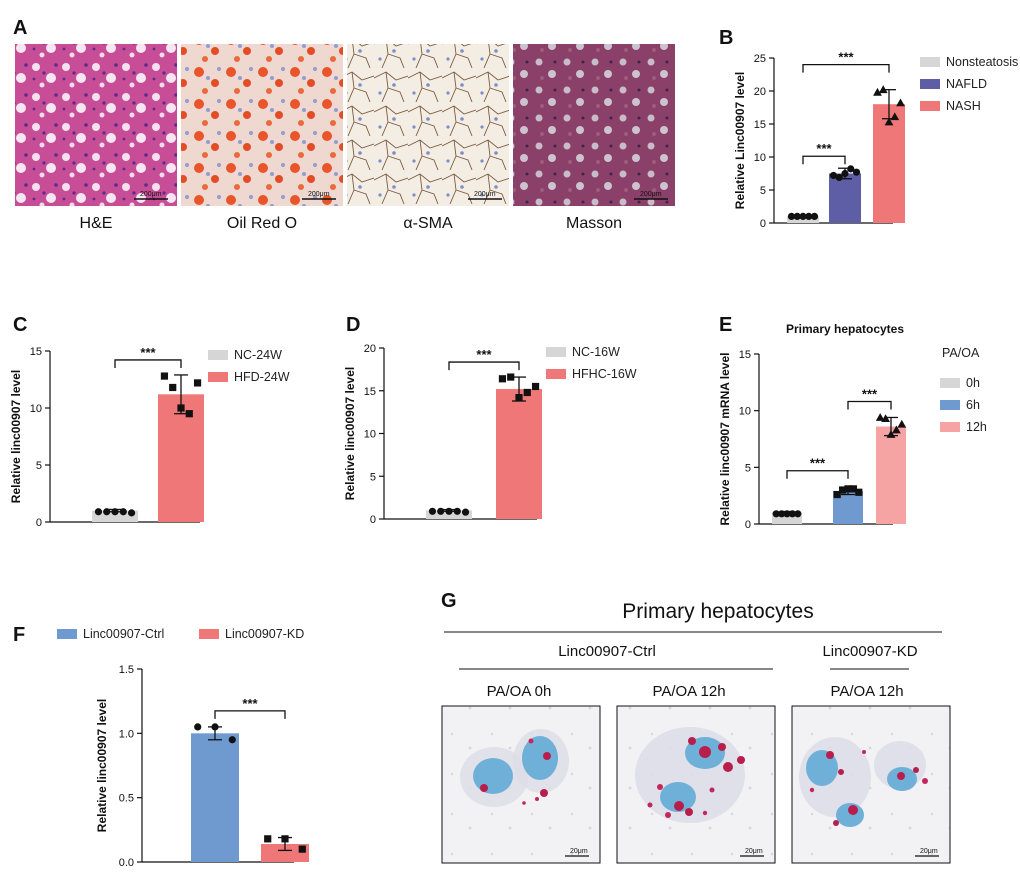 This screenshot has height=872, width=1020. I want to click on panel-g-title: Primary hepatocytes, so click(717, 611).